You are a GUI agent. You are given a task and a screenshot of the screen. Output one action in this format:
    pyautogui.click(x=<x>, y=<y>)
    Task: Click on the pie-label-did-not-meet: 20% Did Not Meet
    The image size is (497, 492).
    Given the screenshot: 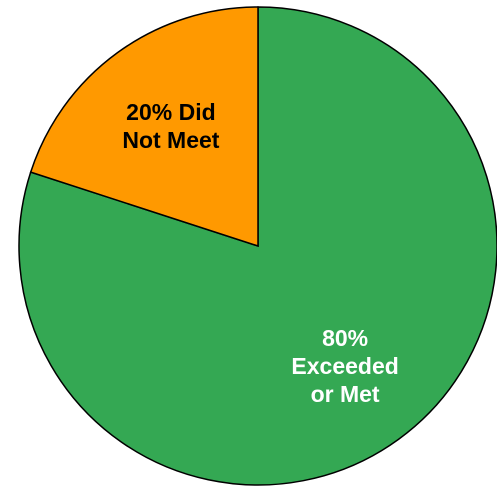 What is the action you would take?
    pyautogui.click(x=170, y=126)
    